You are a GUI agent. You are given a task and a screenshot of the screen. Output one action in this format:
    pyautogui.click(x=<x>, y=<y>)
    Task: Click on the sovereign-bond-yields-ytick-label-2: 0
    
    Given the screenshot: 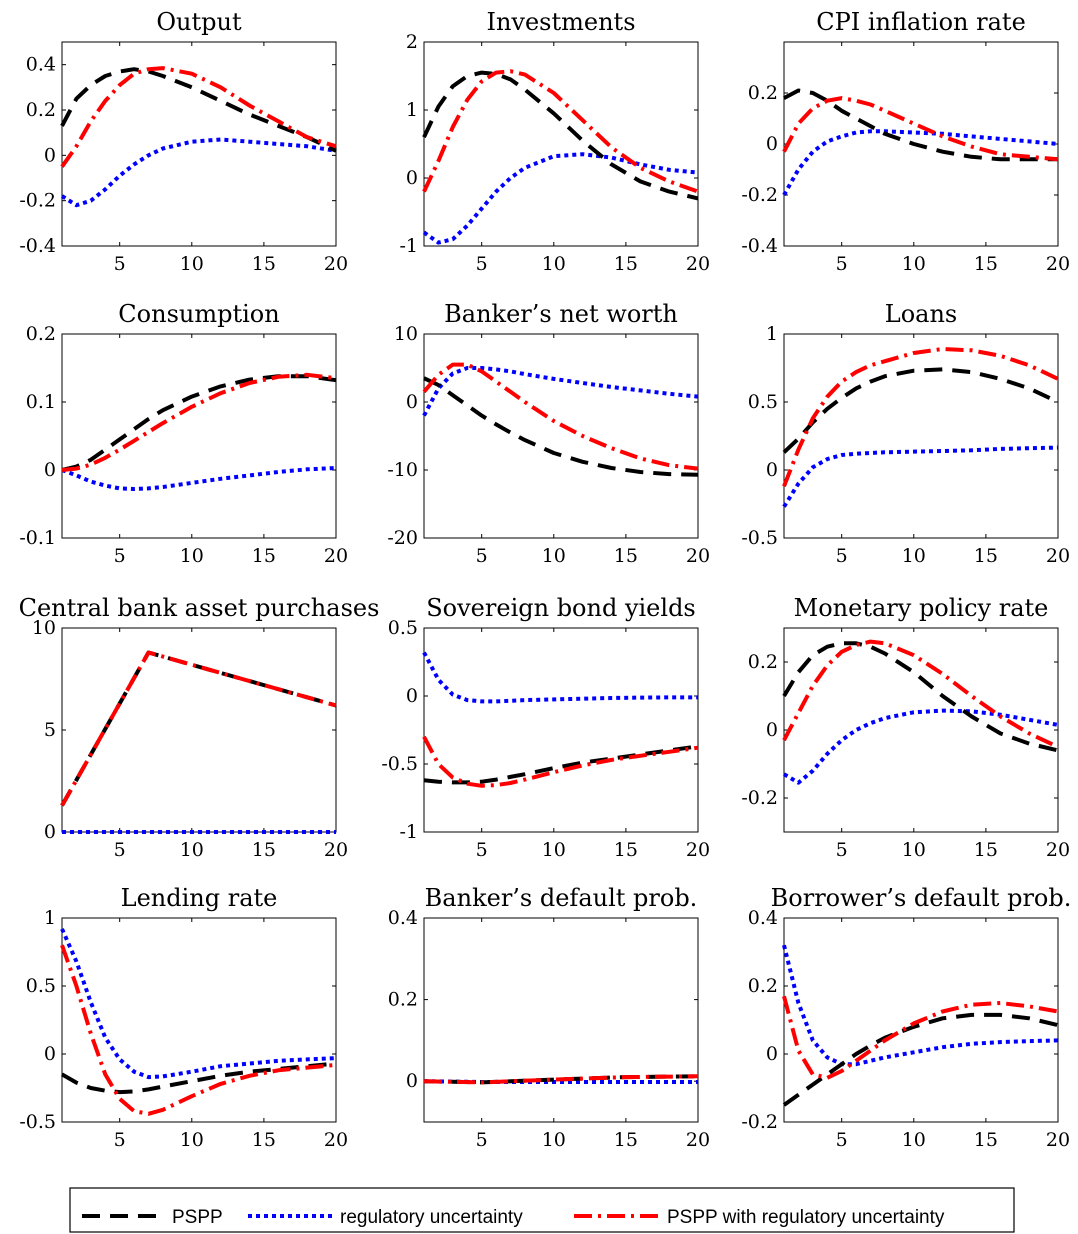 What is the action you would take?
    pyautogui.click(x=412, y=696)
    